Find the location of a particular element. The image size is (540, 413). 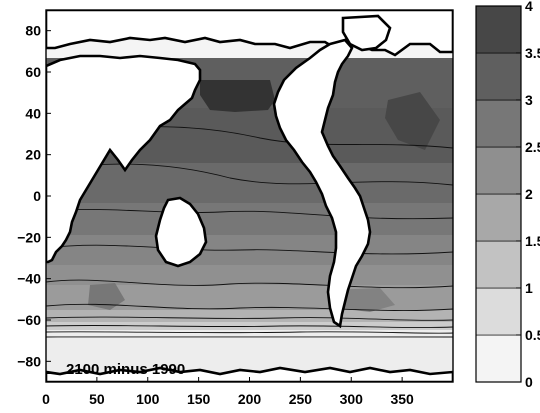

colorbar-tick-label: 1.5 is located at coordinates (532, 241).